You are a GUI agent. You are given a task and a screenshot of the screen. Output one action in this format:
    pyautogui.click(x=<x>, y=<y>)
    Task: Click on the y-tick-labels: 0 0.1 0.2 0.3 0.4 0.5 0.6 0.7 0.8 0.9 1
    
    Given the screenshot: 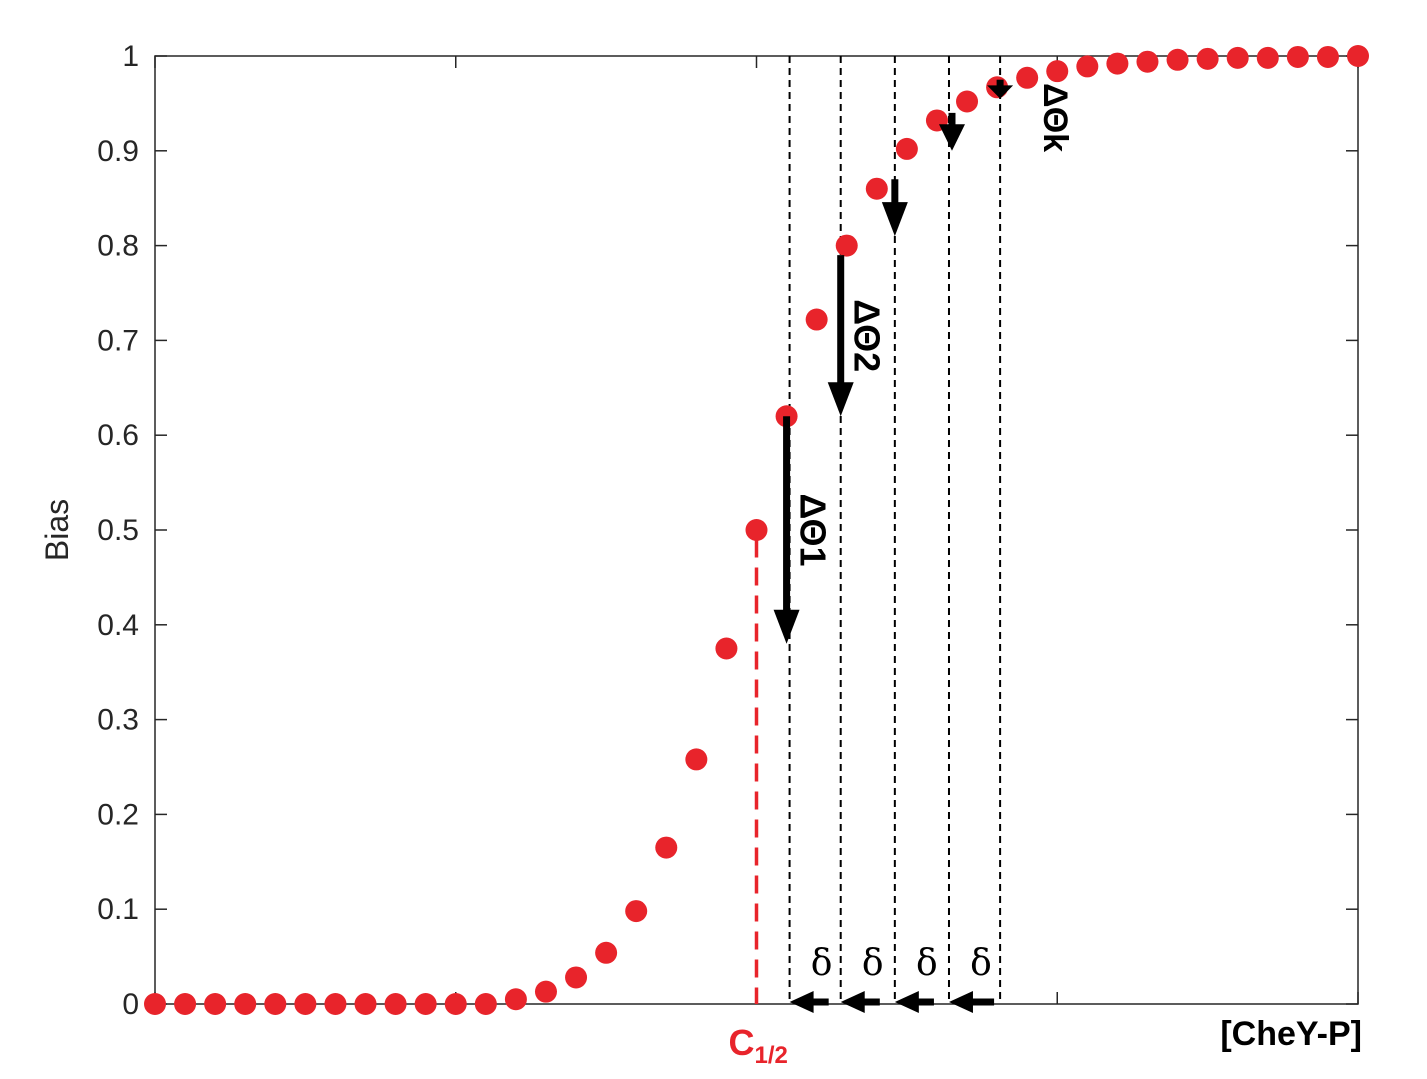 What is the action you would take?
    pyautogui.click(x=118, y=530)
    